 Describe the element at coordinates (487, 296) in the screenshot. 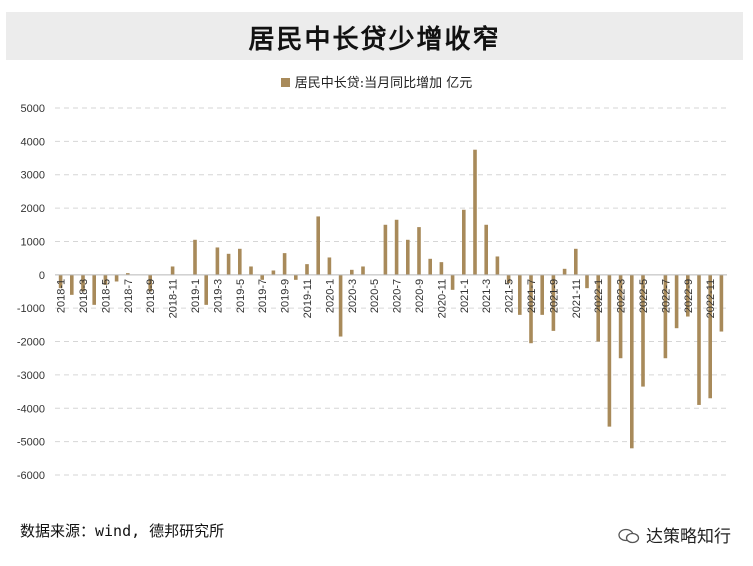

I see `x-tick-label: 2021-3` at that location.